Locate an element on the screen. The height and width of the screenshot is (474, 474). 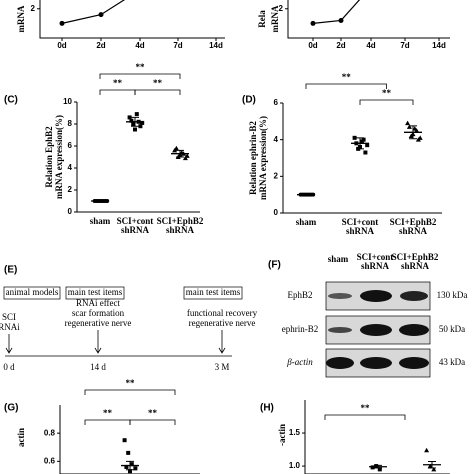
arrows is located at coordinates (118, 343).